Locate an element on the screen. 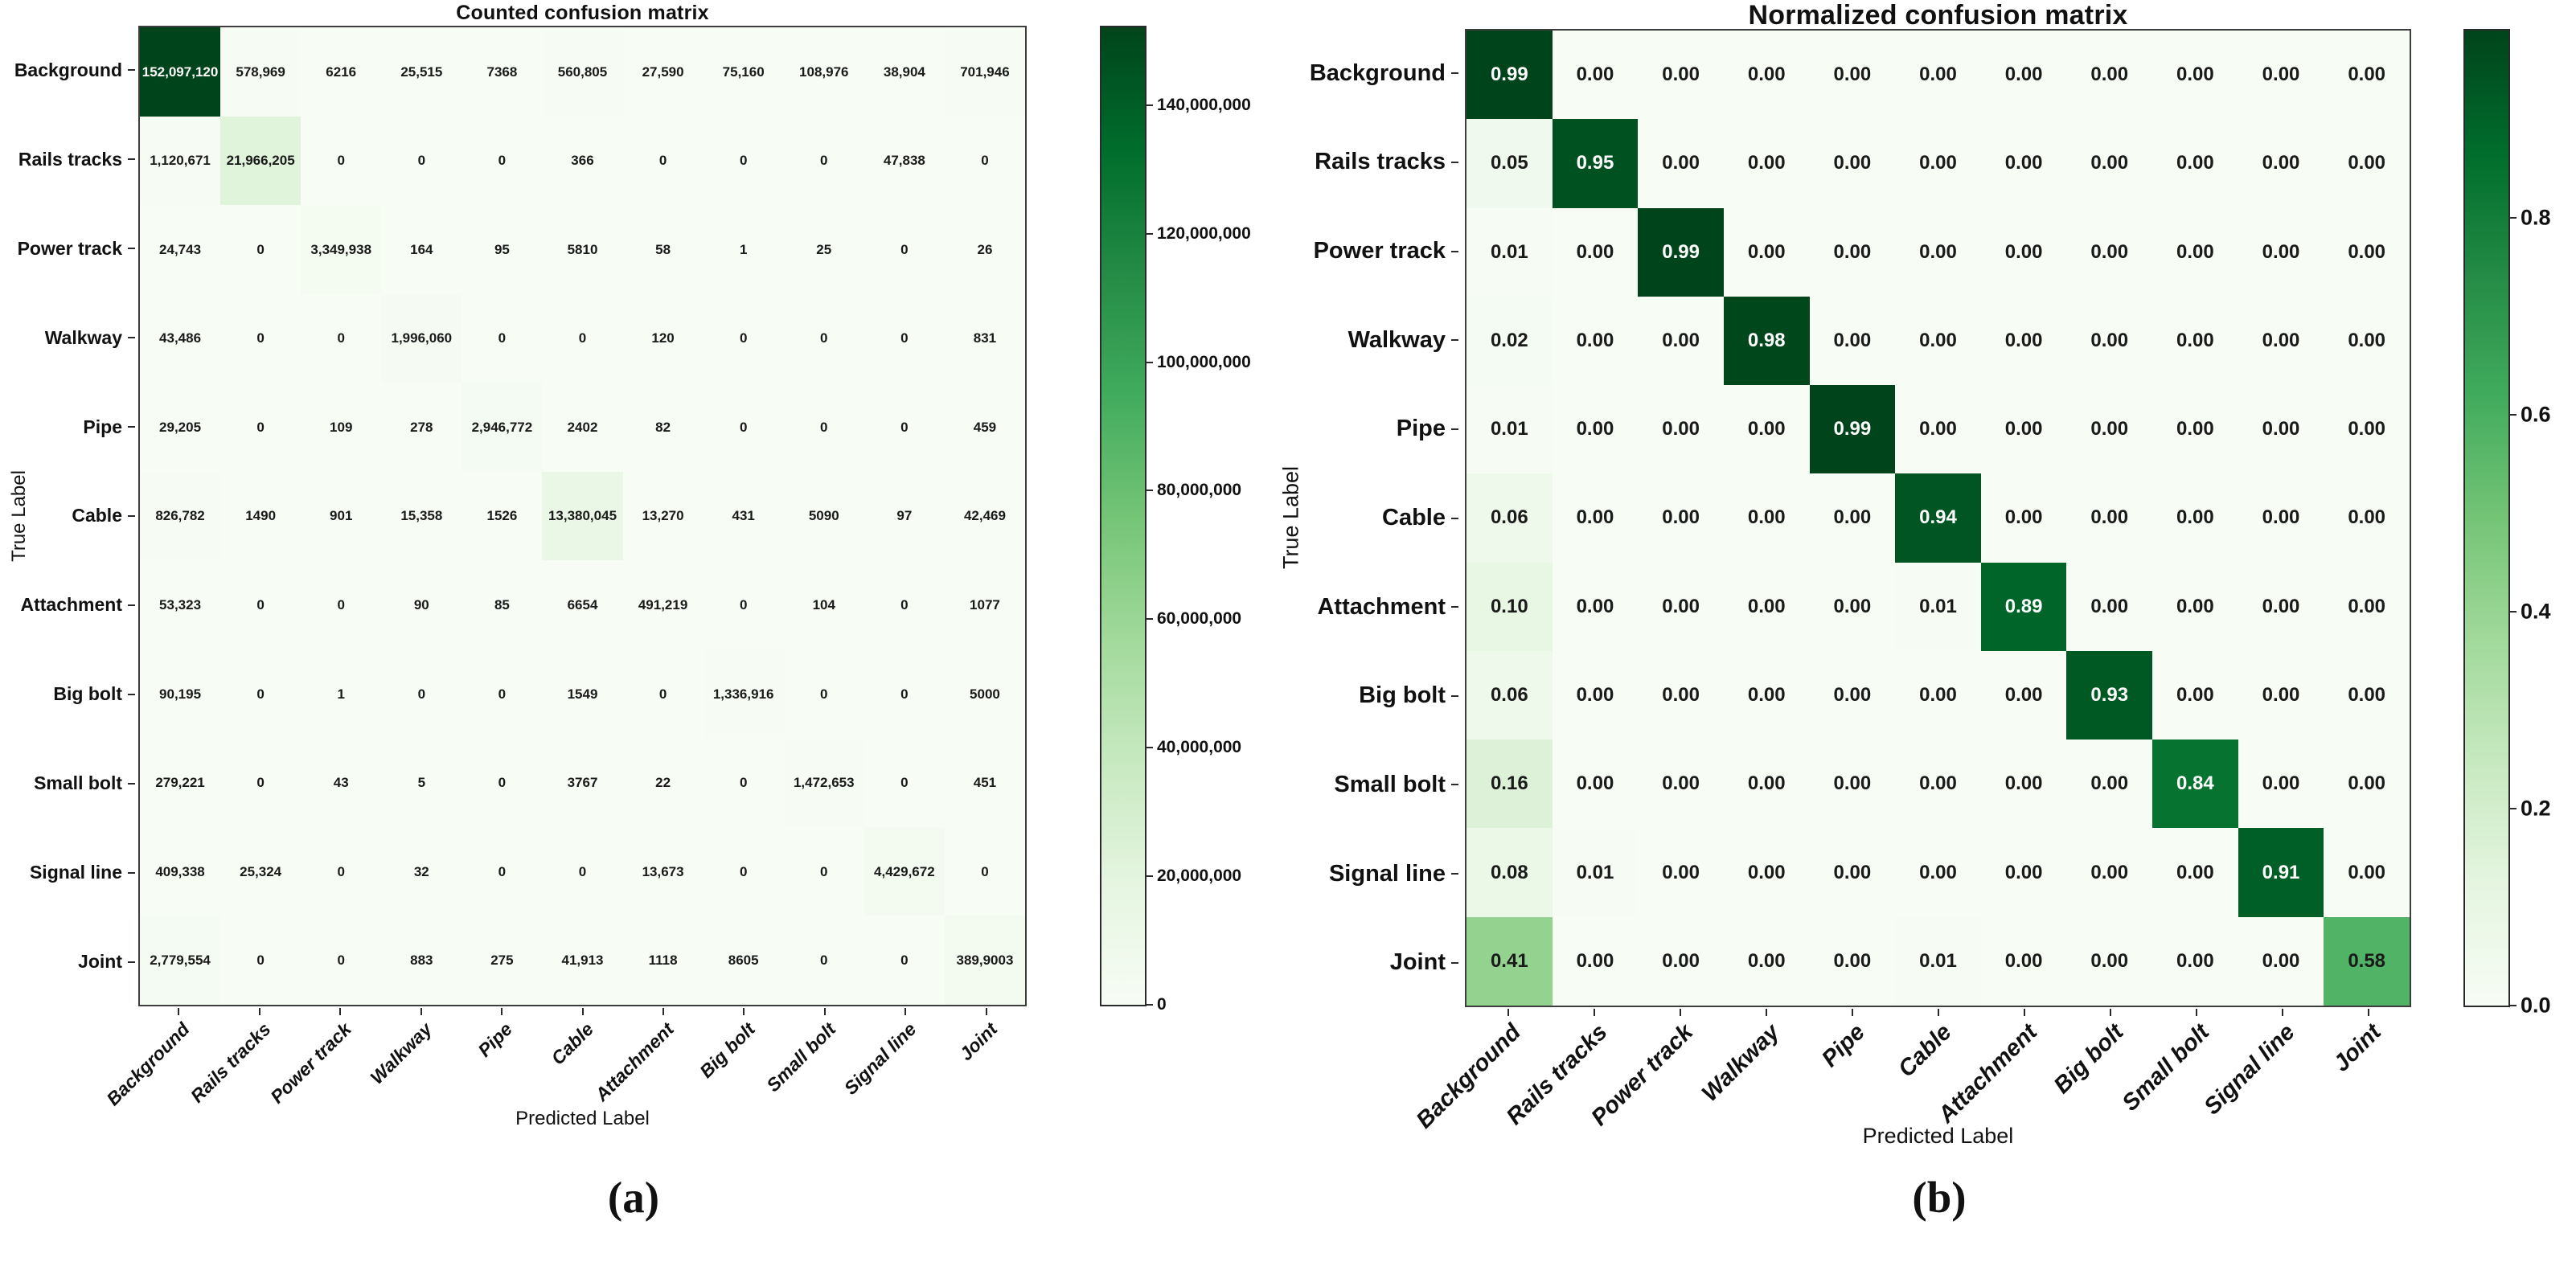 Image resolution: width=2576 pixels, height=1266 pixels. matrix-cell: 1,472,653 is located at coordinates (824, 782).